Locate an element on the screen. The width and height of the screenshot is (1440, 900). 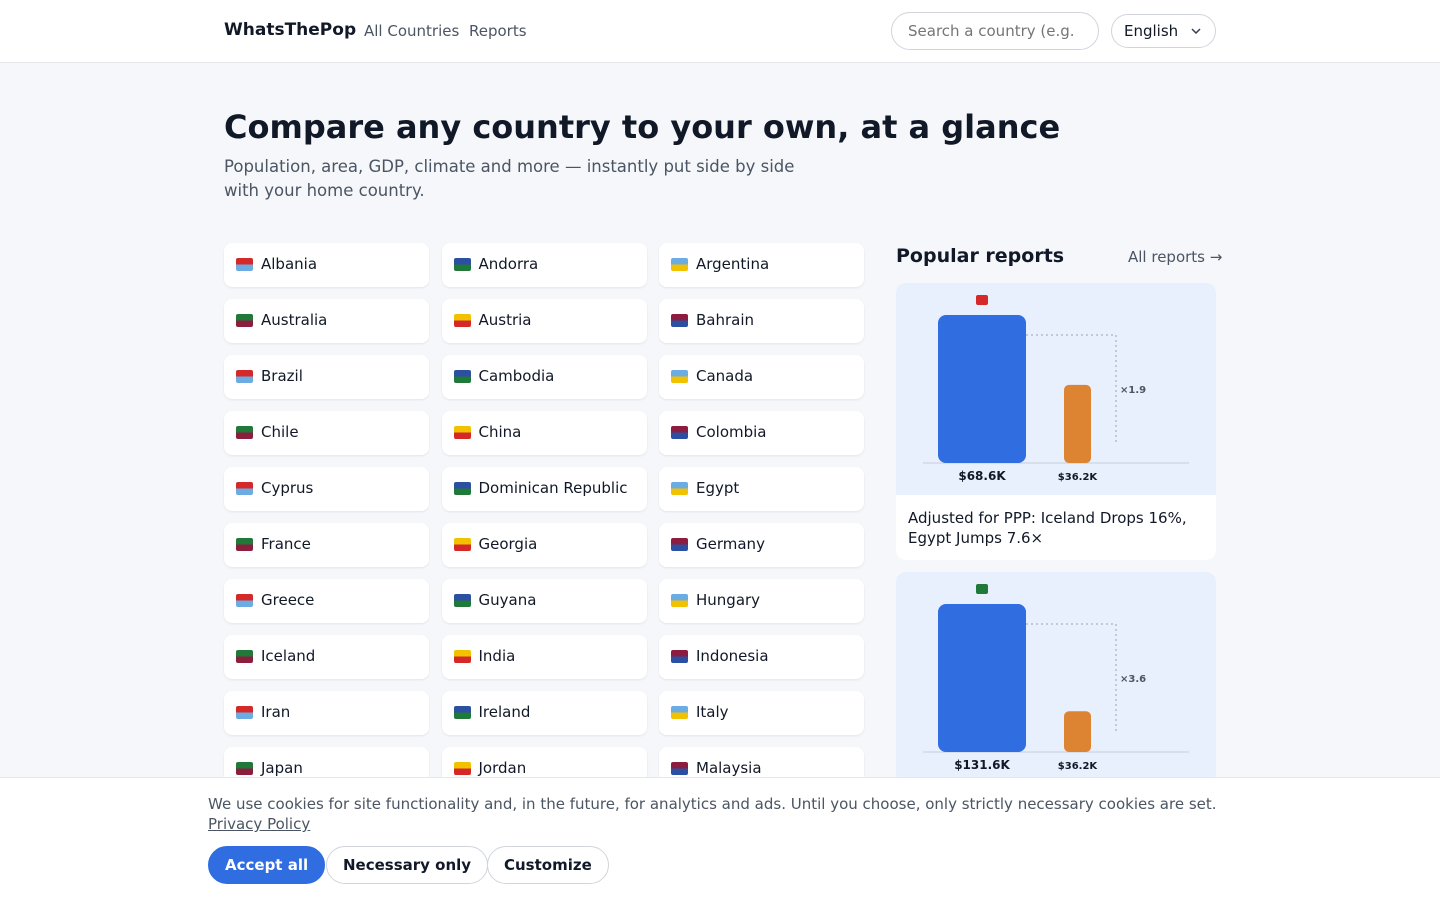
country-name: Canada is located at coordinates (725, 376).